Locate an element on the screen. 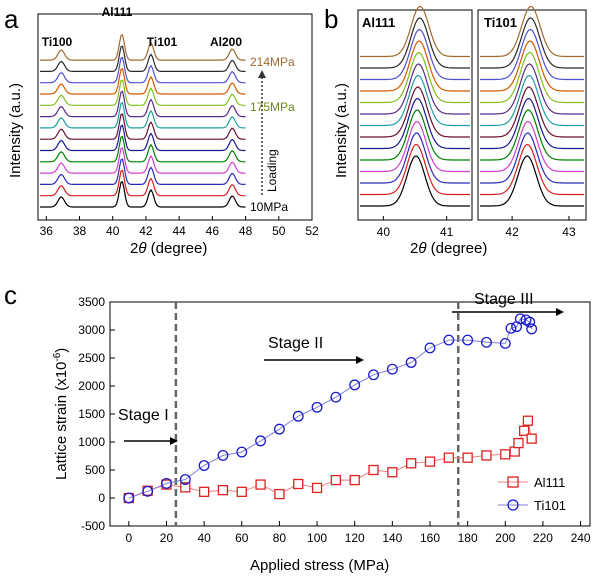 The image size is (600, 577). panel-c-xtick-label: 80 is located at coordinates (280, 538).